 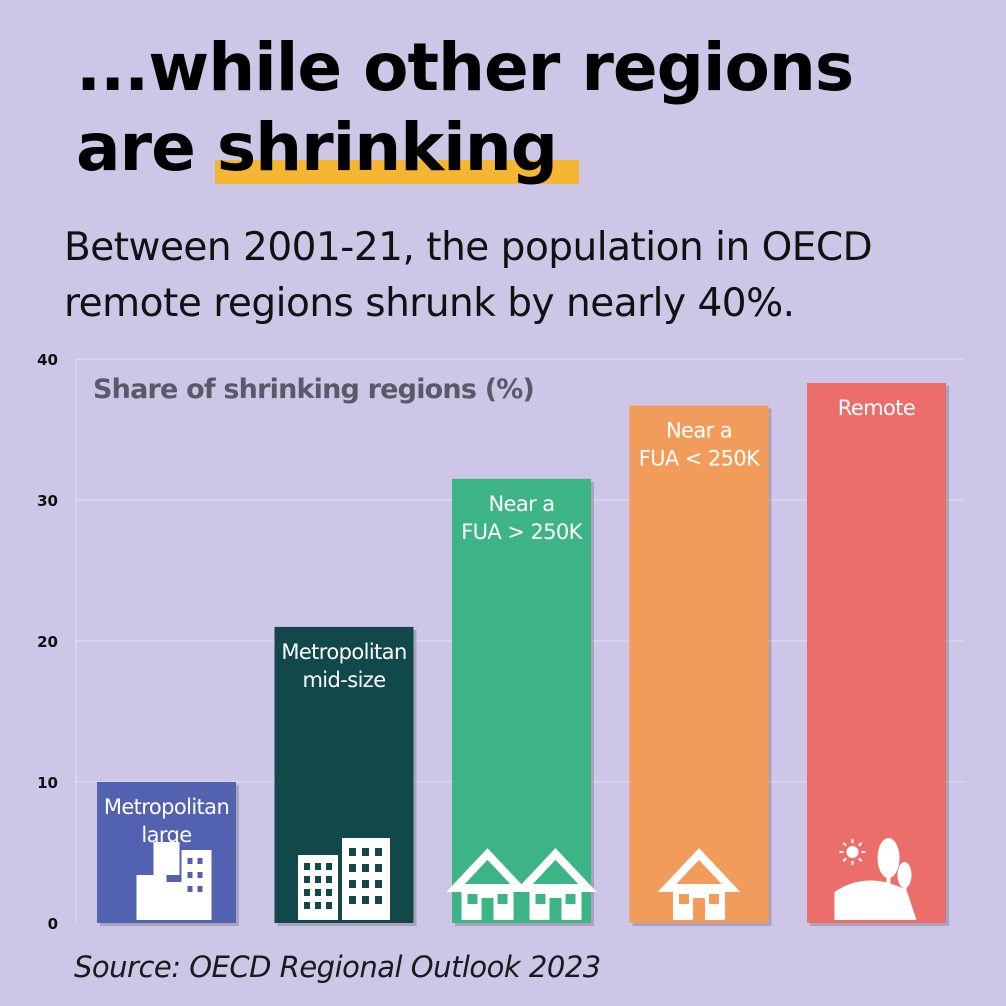 I want to click on headline-highlight: shrinking, so click(x=397, y=148).